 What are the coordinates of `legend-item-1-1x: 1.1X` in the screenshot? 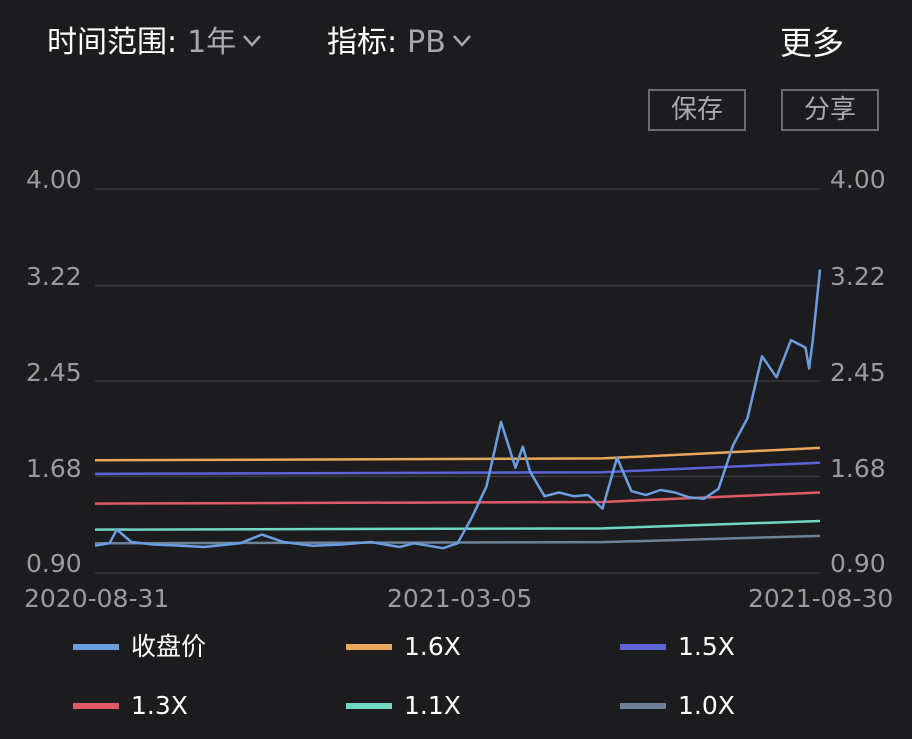 It's located at (403, 706).